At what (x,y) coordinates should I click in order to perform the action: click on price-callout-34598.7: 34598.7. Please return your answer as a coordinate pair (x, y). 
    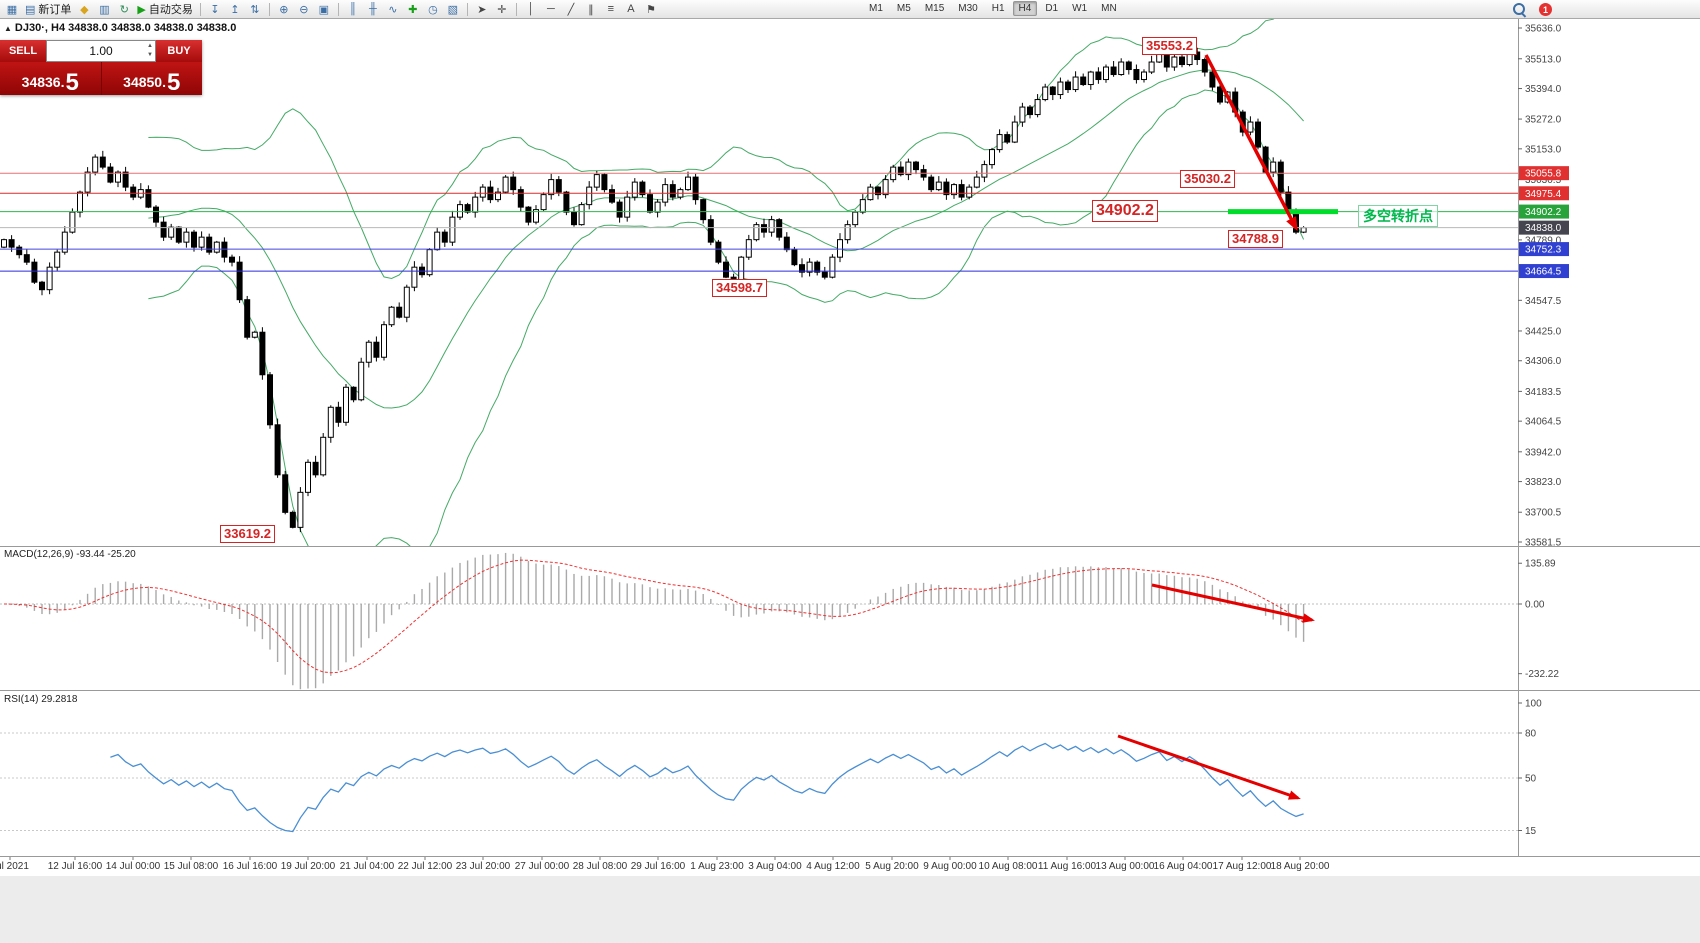
    Looking at the image, I should click on (739, 288).